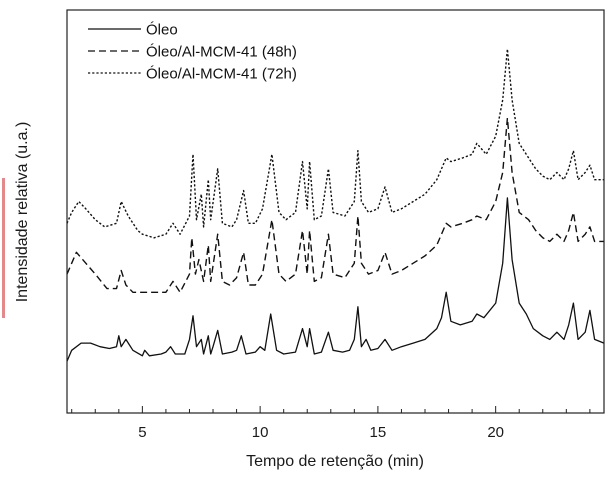 The image size is (608, 477). What do you see at coordinates (331, 423) in the screenshot?
I see `x-axis-ticks: 5 10 15 20` at bounding box center [331, 423].